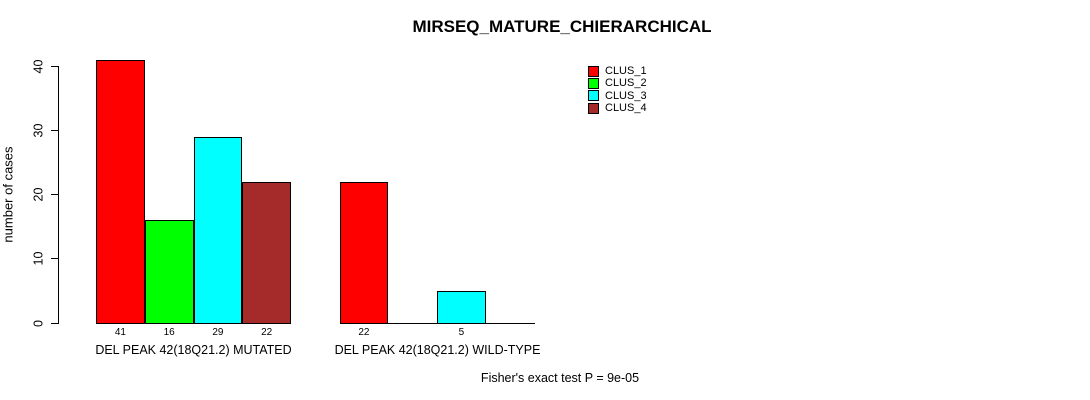 This screenshot has width=1090, height=400. What do you see at coordinates (461, 332) in the screenshot?
I see `bar-value-label: 5` at bounding box center [461, 332].